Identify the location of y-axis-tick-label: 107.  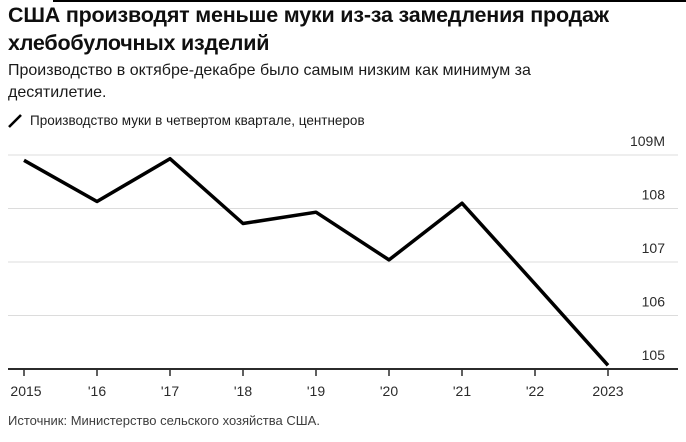
(654, 248).